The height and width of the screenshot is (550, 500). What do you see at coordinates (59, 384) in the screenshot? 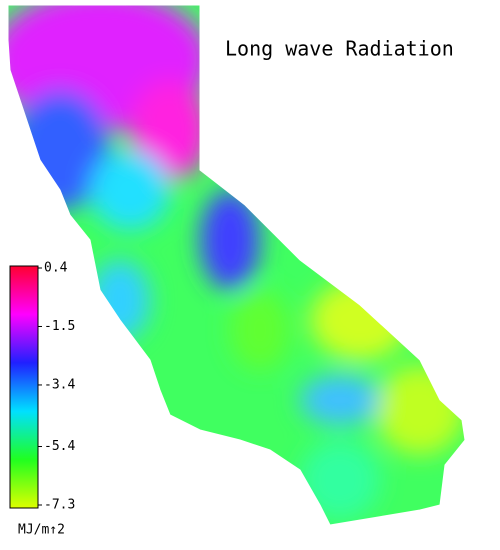
I see `color-bar-label: -3.4` at bounding box center [59, 384].